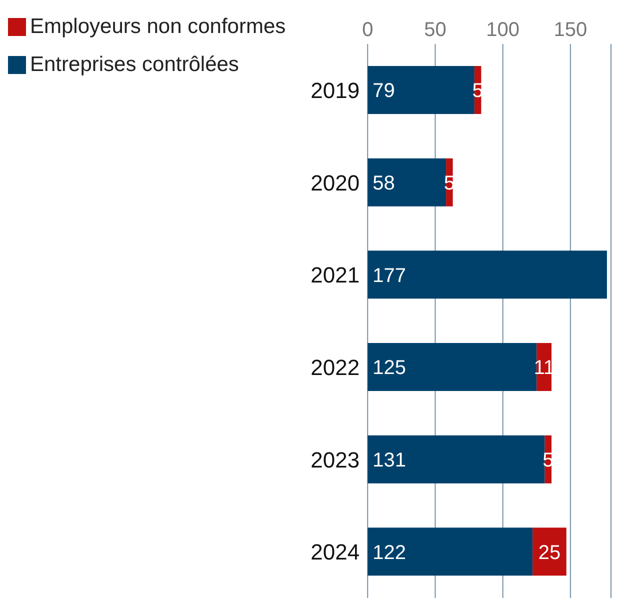  Describe the element at coordinates (383, 183) in the screenshot. I see `data-label: 58` at that location.